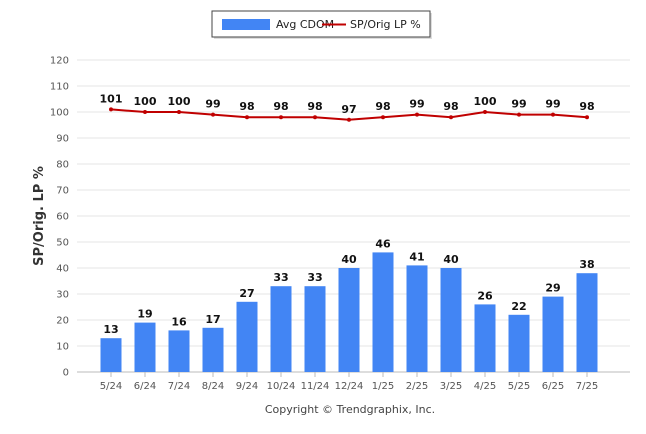 This screenshot has width=646, height=434. What do you see at coordinates (179, 386) in the screenshot?
I see `x-tick-label: 7/24` at bounding box center [179, 386].